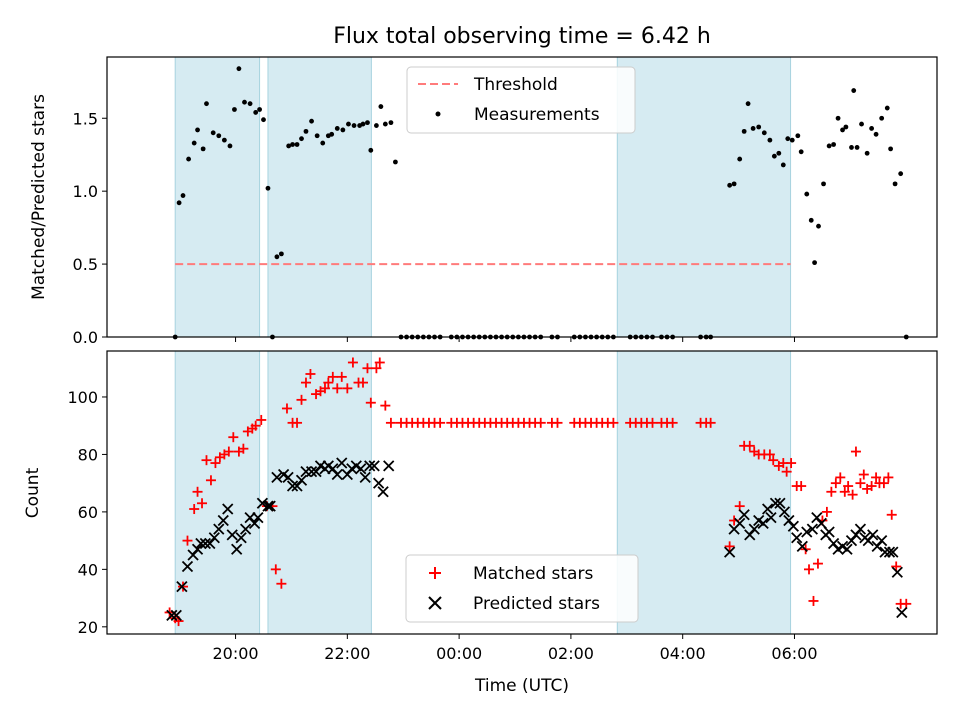  I want to click on y-tick-label: 60, so click(88, 512).